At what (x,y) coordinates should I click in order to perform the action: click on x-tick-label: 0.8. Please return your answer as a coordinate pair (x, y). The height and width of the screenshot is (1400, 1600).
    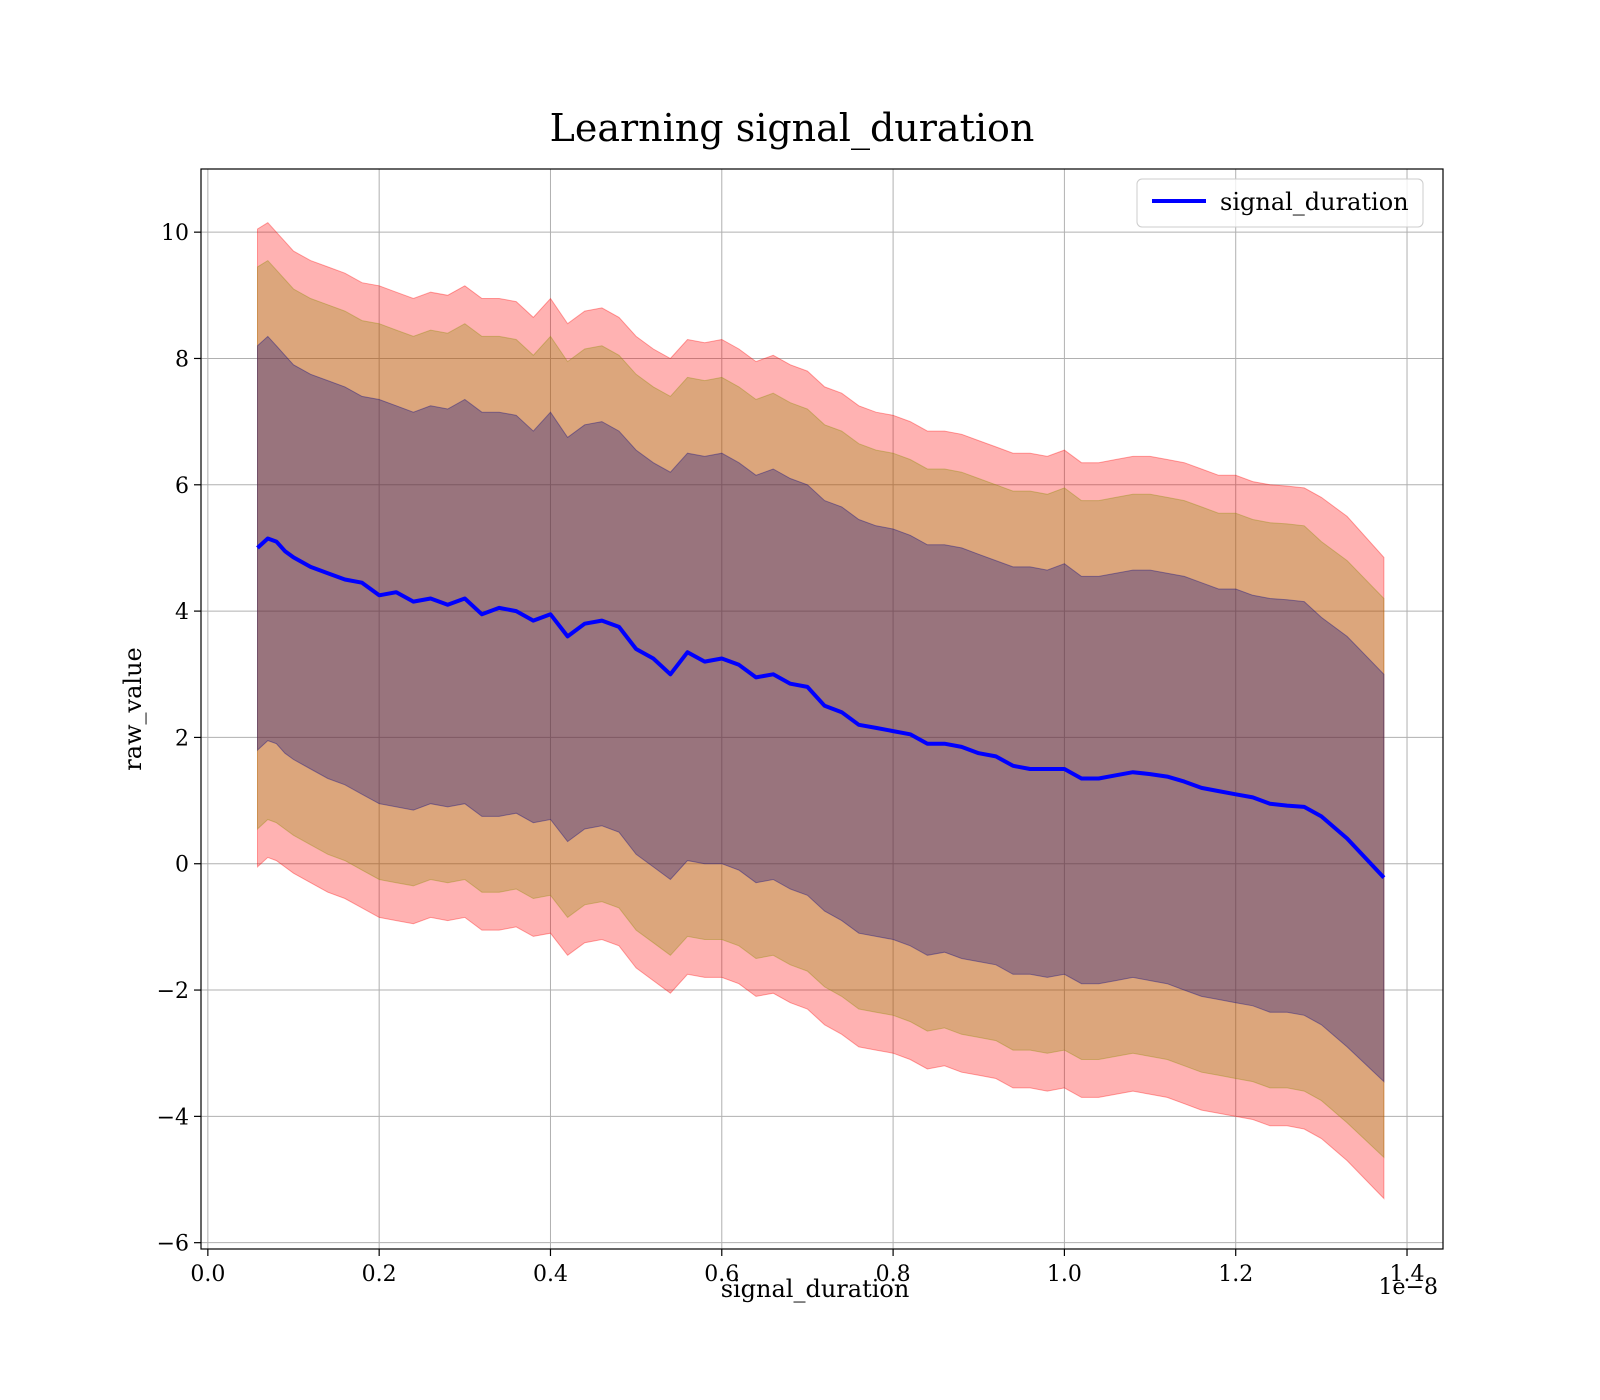
    Looking at the image, I should click on (893, 1274).